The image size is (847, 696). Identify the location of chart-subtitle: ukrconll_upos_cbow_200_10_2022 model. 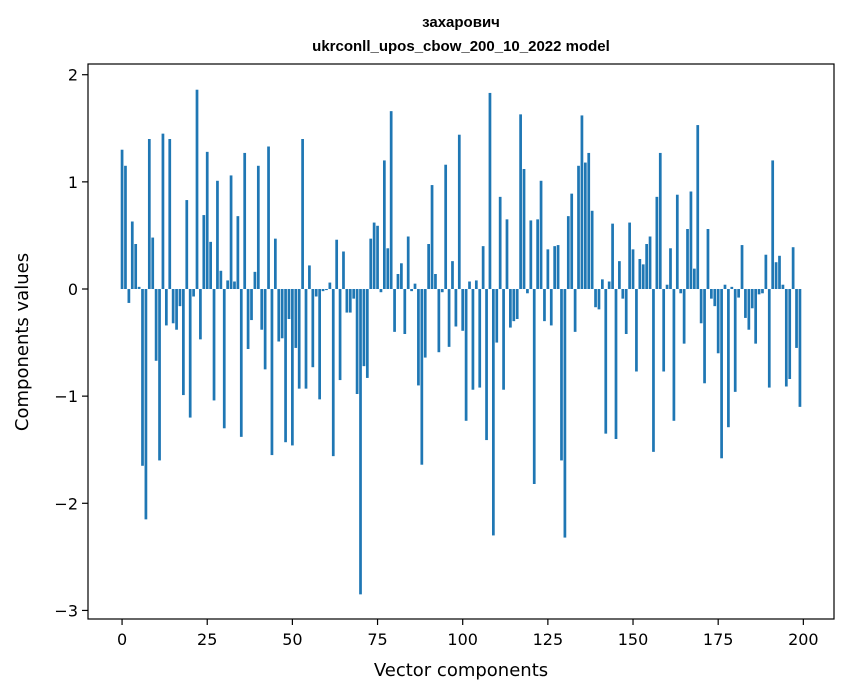
(461, 46).